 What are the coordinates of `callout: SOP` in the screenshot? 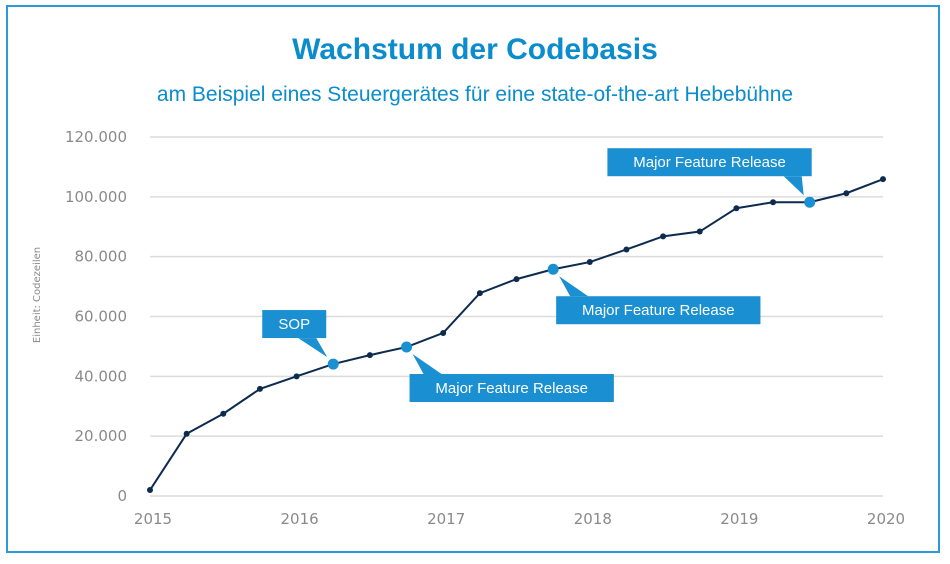 It's located at (295, 334).